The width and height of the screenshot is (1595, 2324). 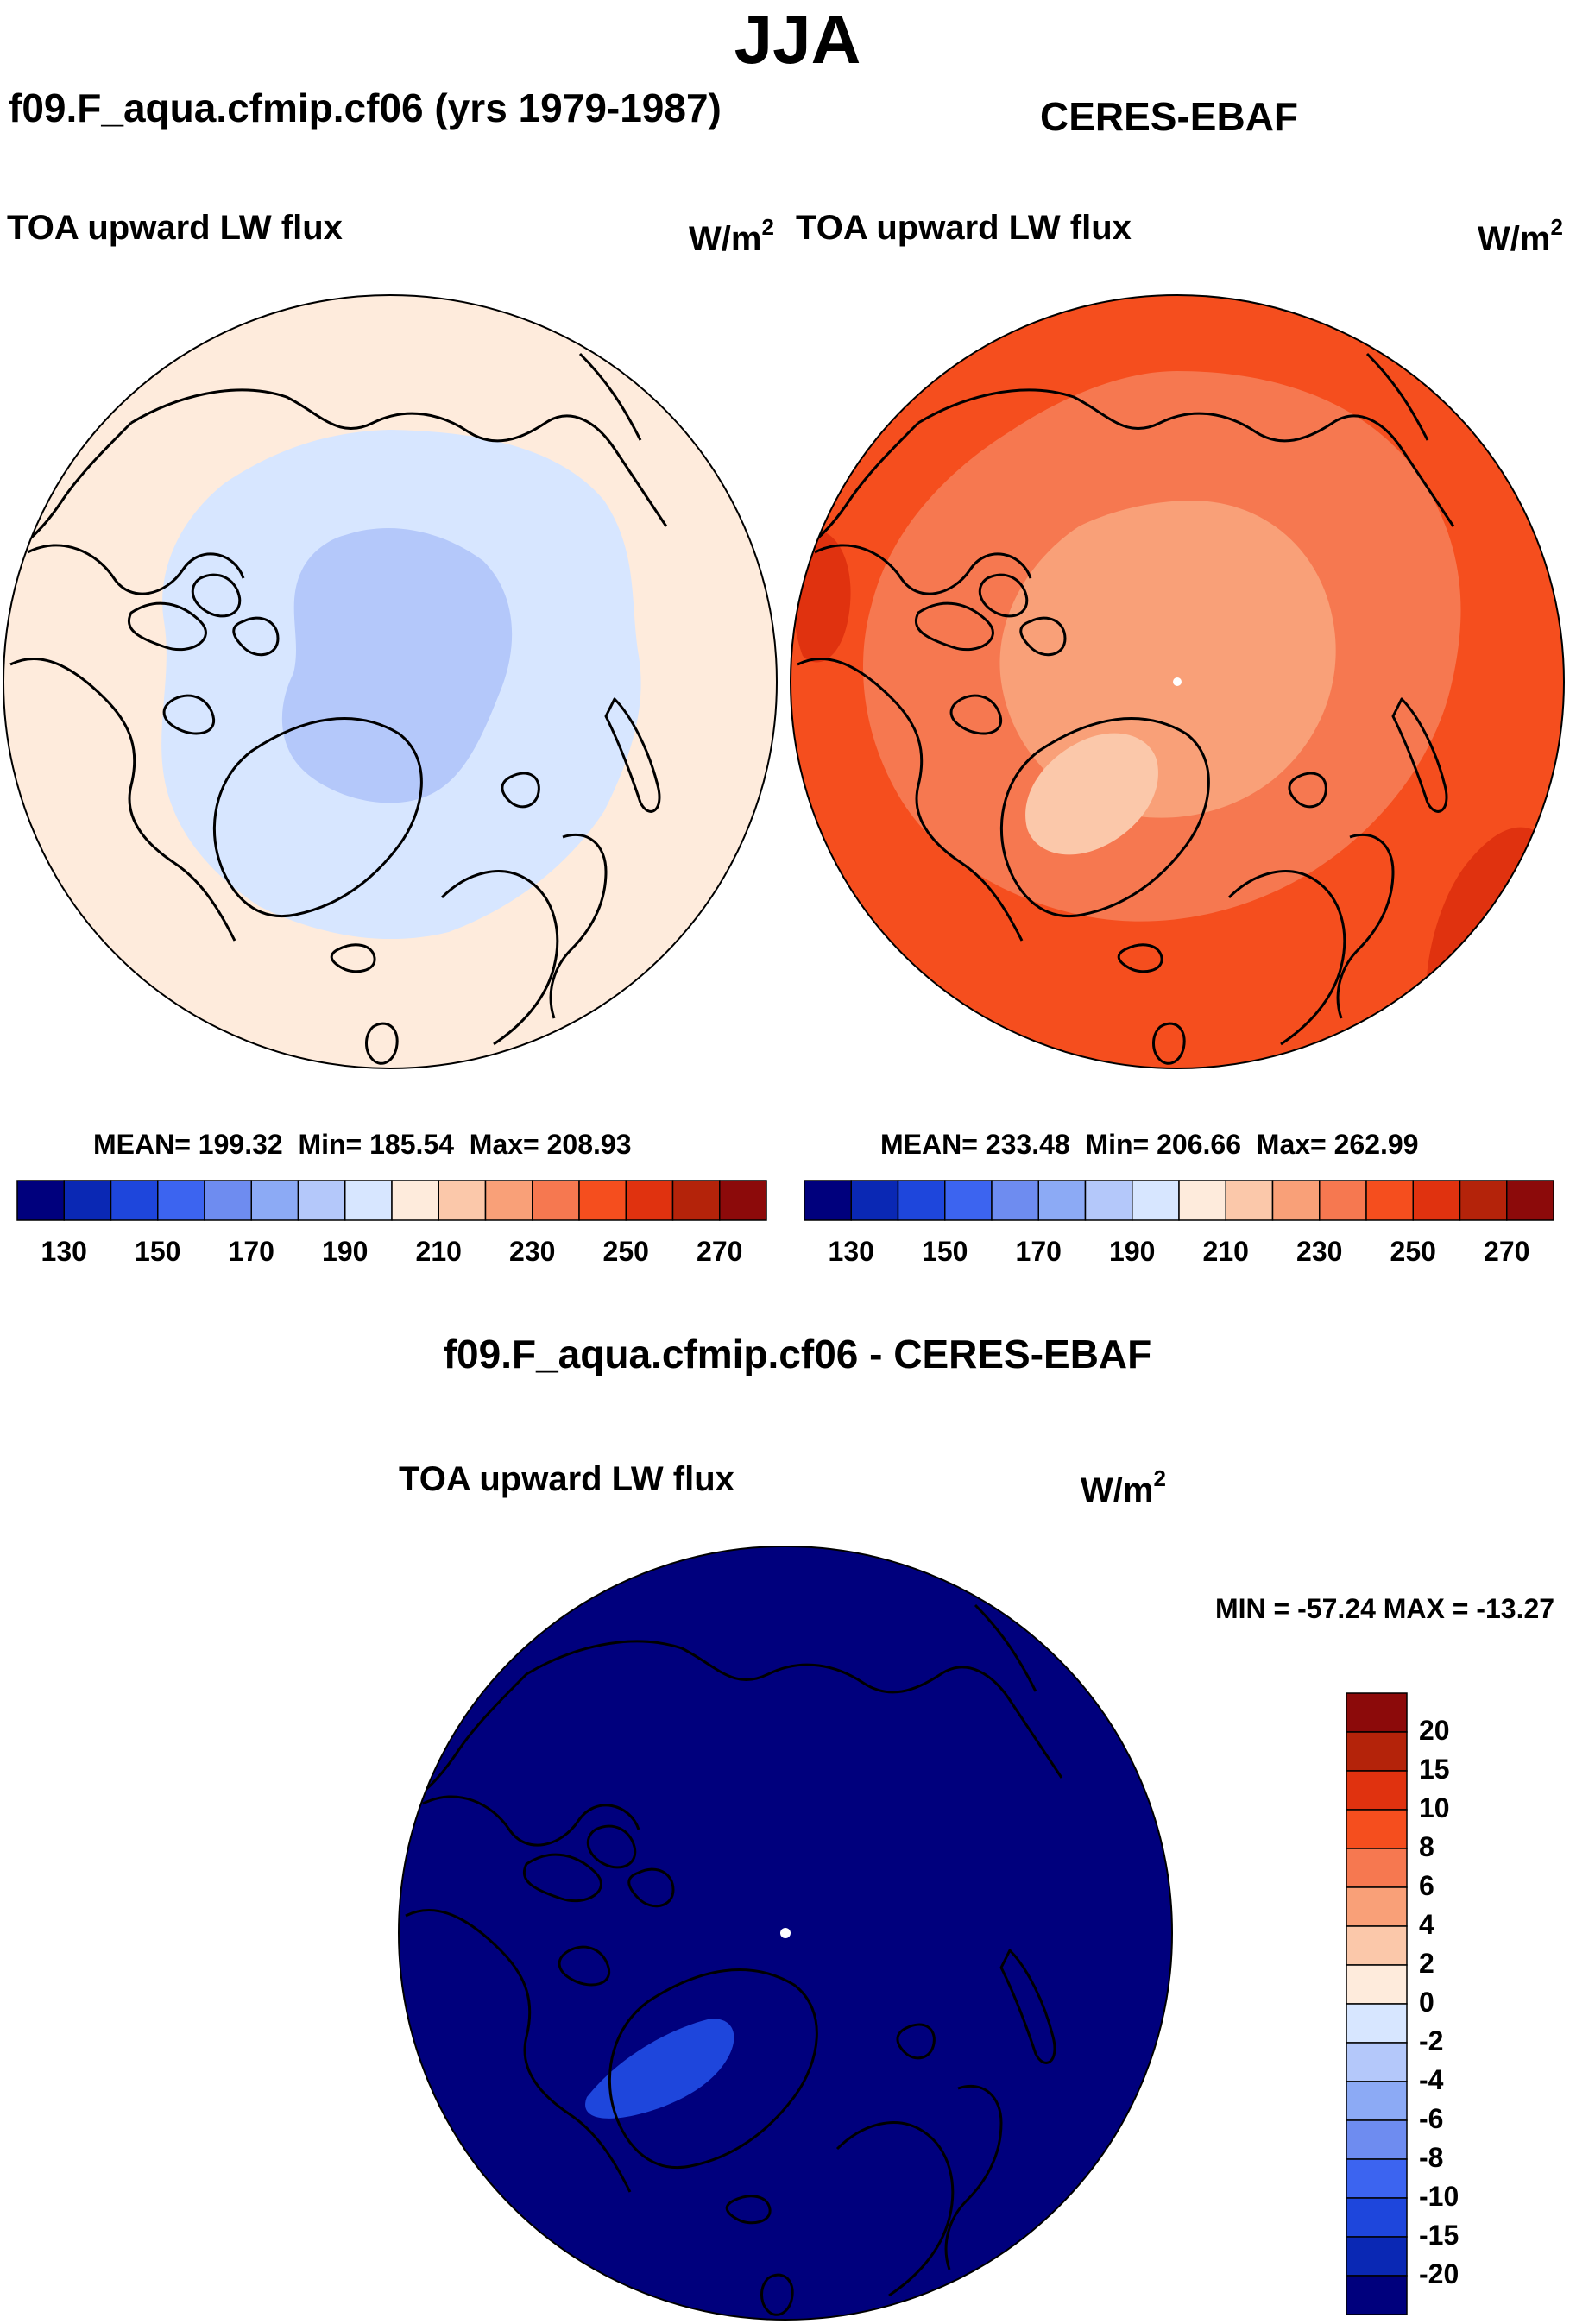 What do you see at coordinates (1435, 1769) in the screenshot?
I see `diff-colorbar-tick-label: 15` at bounding box center [1435, 1769].